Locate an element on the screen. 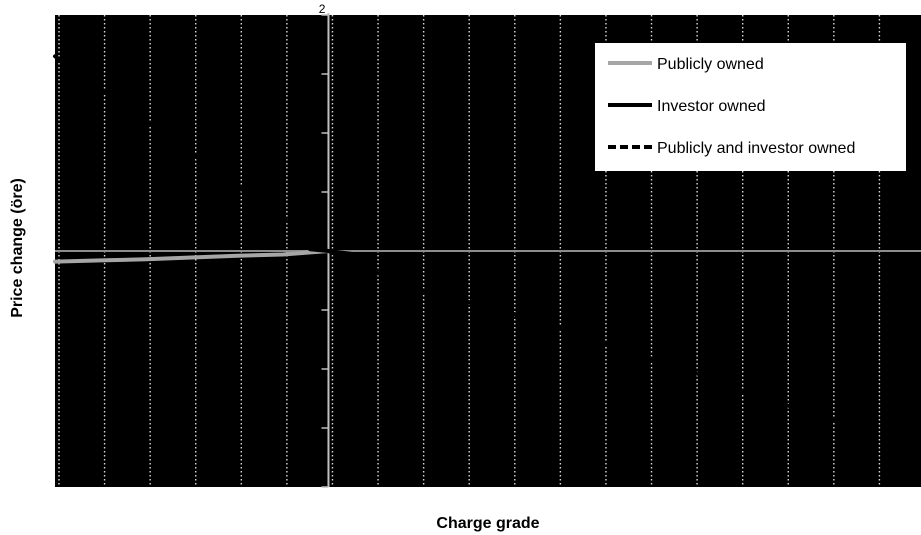  y-axis-title: Price change (öre) is located at coordinates (17, 248).